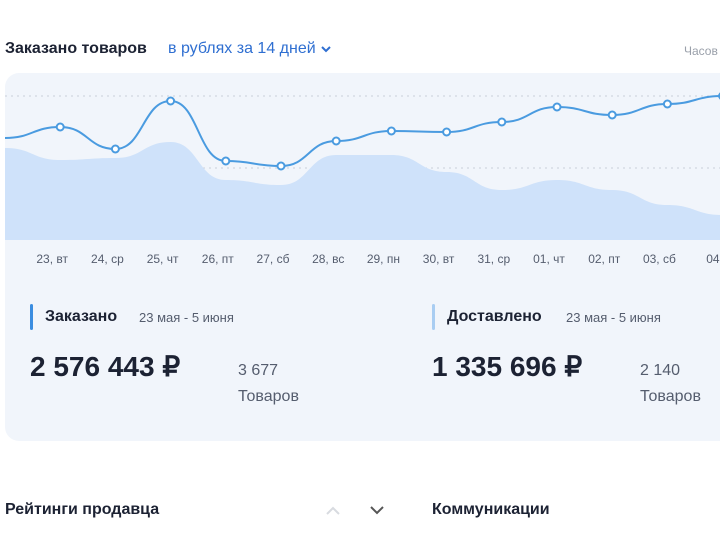 This screenshot has height=539, width=720. Describe the element at coordinates (701, 51) in the screenshot. I see `link: Часов` at that location.